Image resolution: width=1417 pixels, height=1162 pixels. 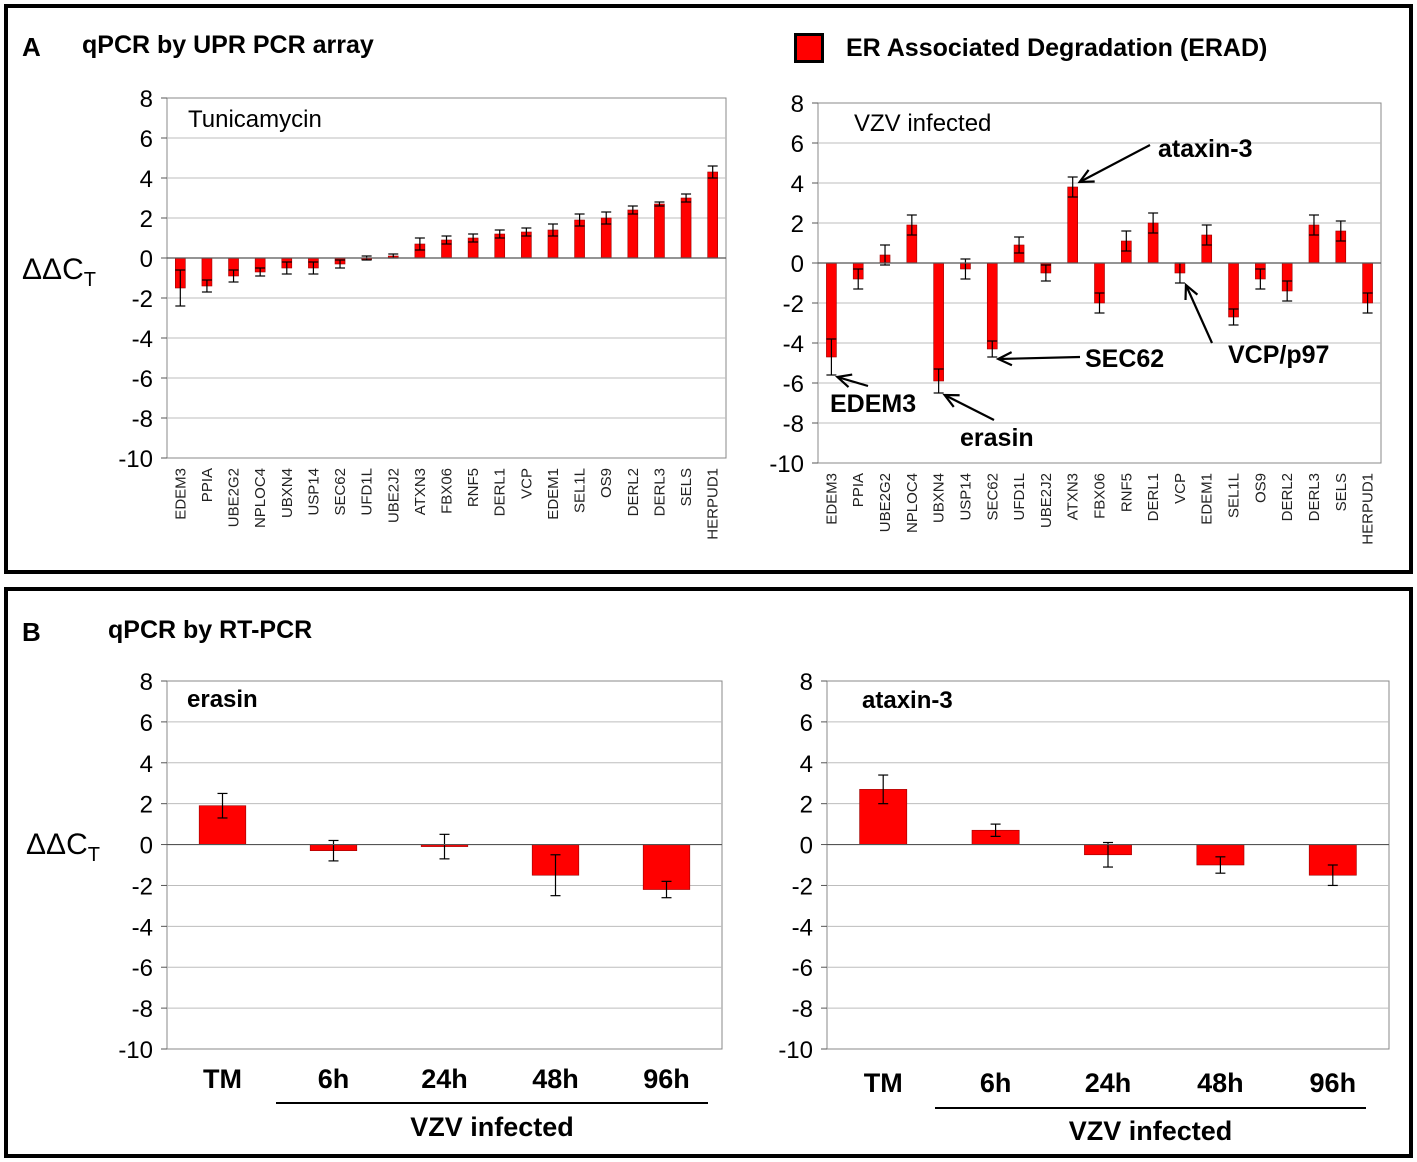 What do you see at coordinates (1287, 497) in the screenshot?
I see `vzv-xtick-label: DERL2` at bounding box center [1287, 497].